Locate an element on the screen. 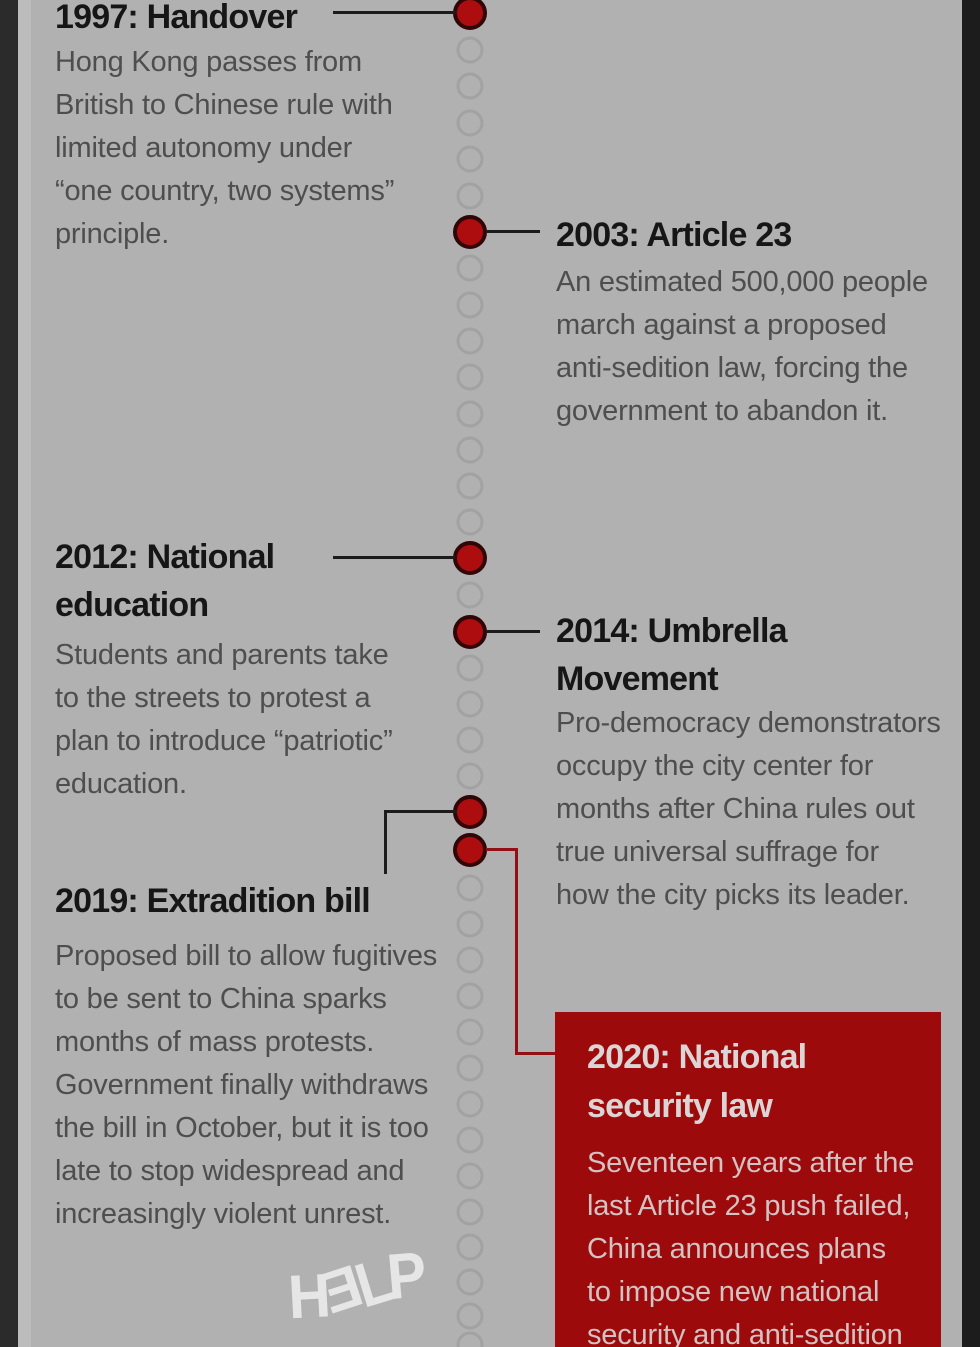 Image resolution: width=980 pixels, height=1347 pixels. left-edge-strip is located at coordinates (24, 673).